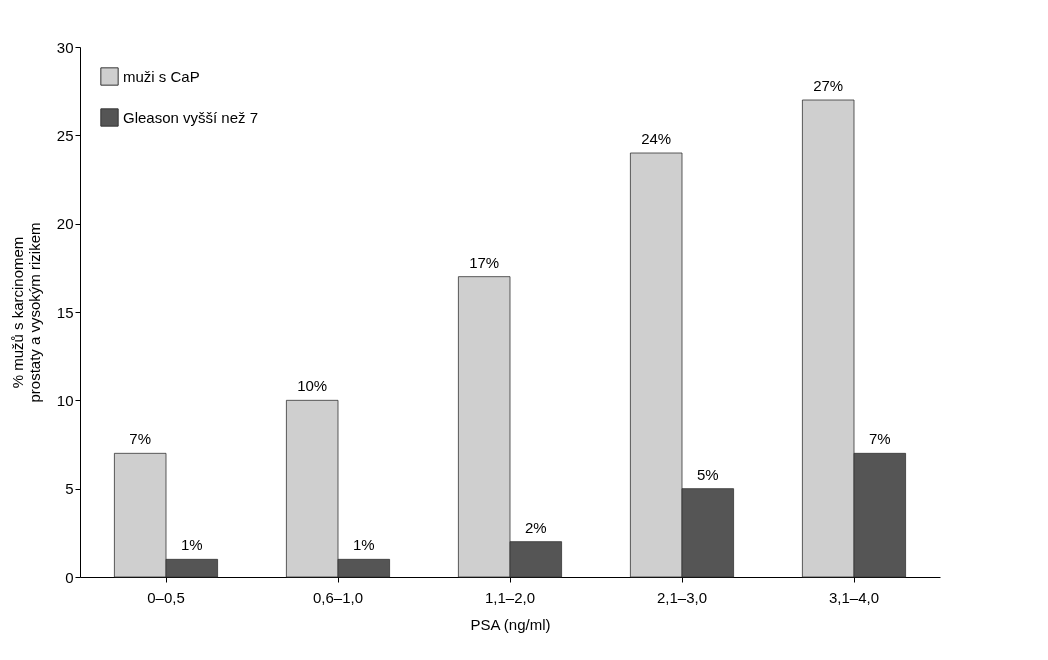  I want to click on data-label: 24%, so click(656, 138).